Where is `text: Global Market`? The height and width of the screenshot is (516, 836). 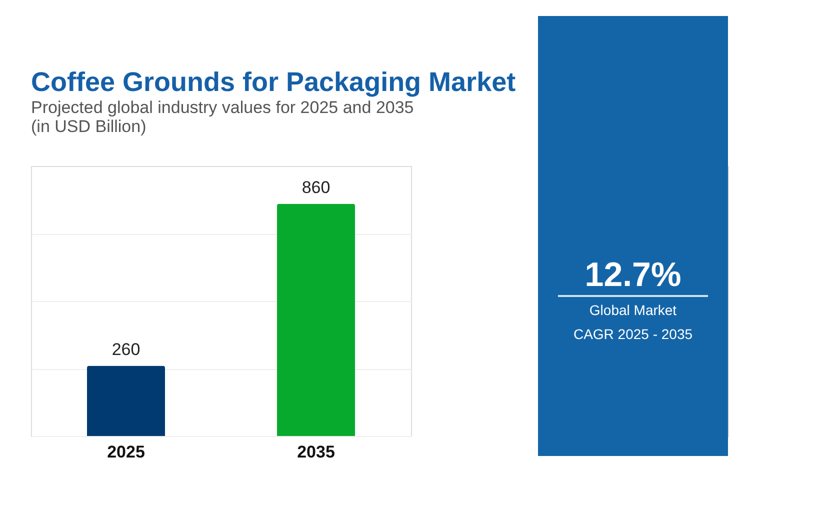
text: Global Market is located at coordinates (633, 310).